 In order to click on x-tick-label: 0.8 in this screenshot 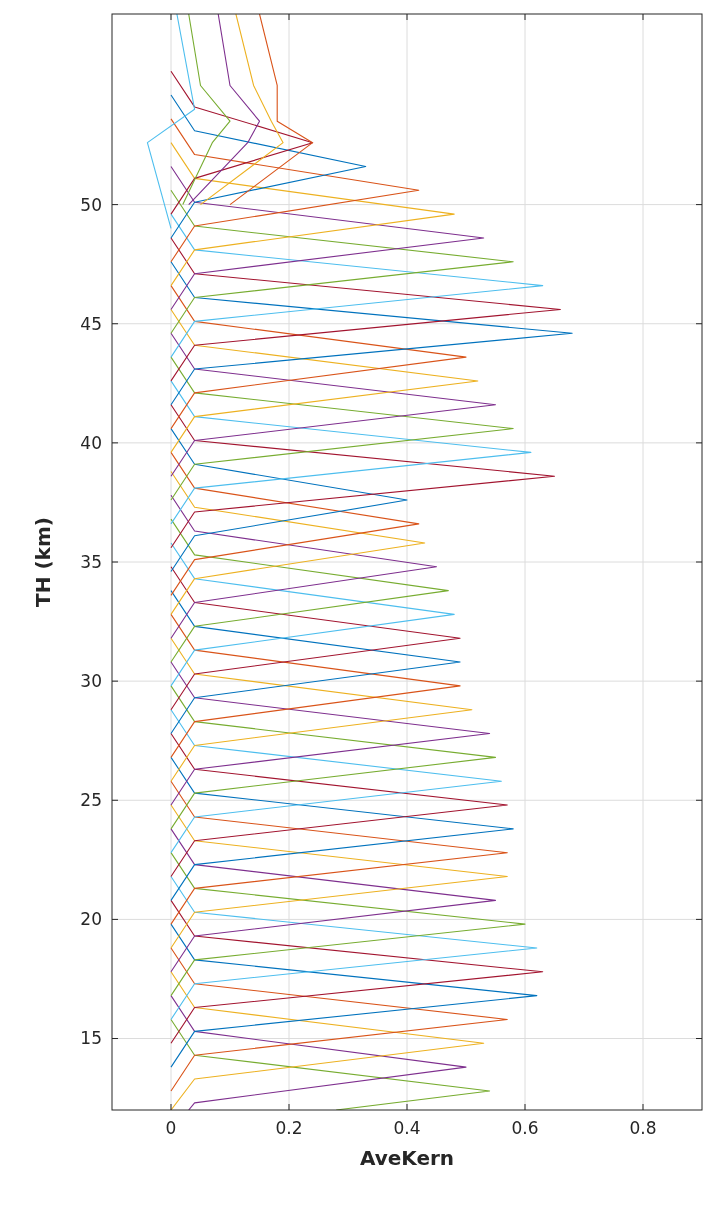, I will do `click(643, 1128)`.